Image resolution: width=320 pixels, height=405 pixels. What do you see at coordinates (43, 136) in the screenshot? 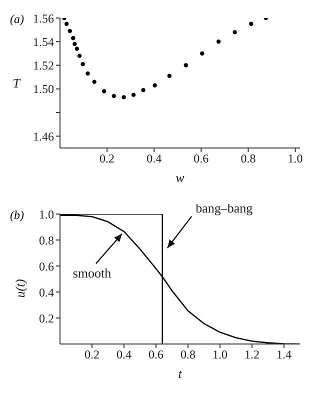
I see `y-tick-label: 1.46` at bounding box center [43, 136].